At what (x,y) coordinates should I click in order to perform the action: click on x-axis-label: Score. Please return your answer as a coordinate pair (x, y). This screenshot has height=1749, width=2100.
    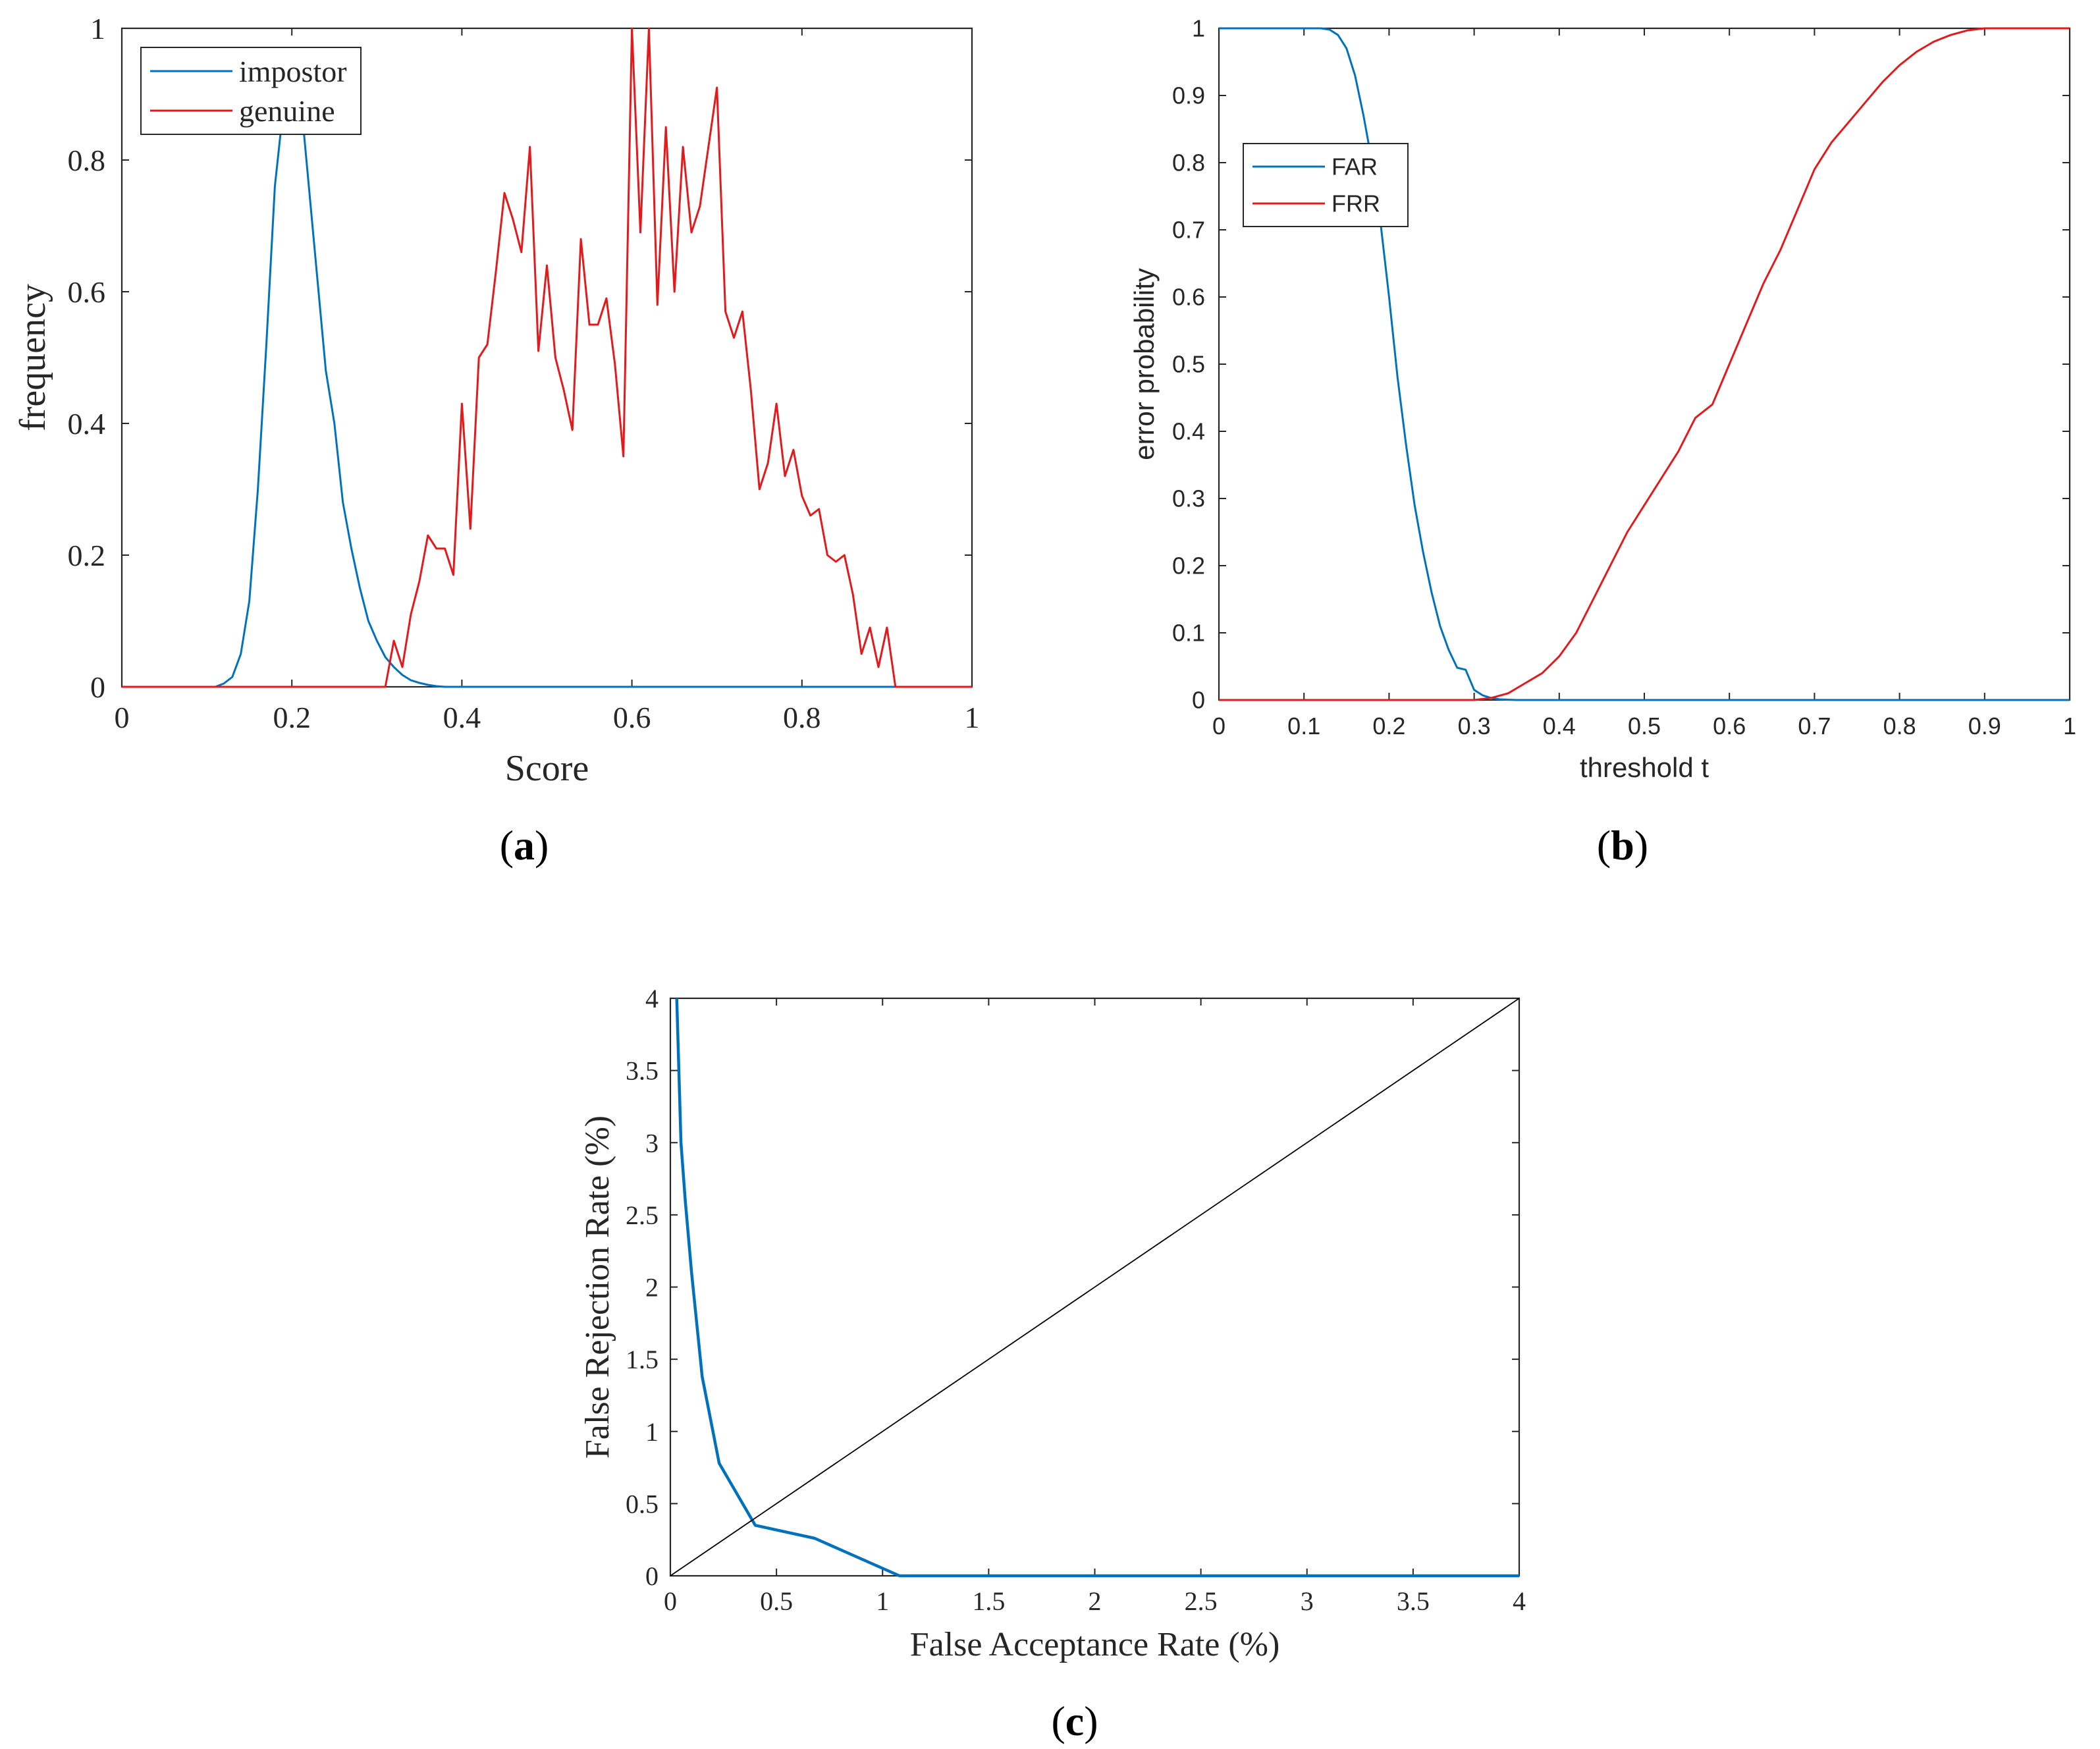
    Looking at the image, I should click on (547, 768).